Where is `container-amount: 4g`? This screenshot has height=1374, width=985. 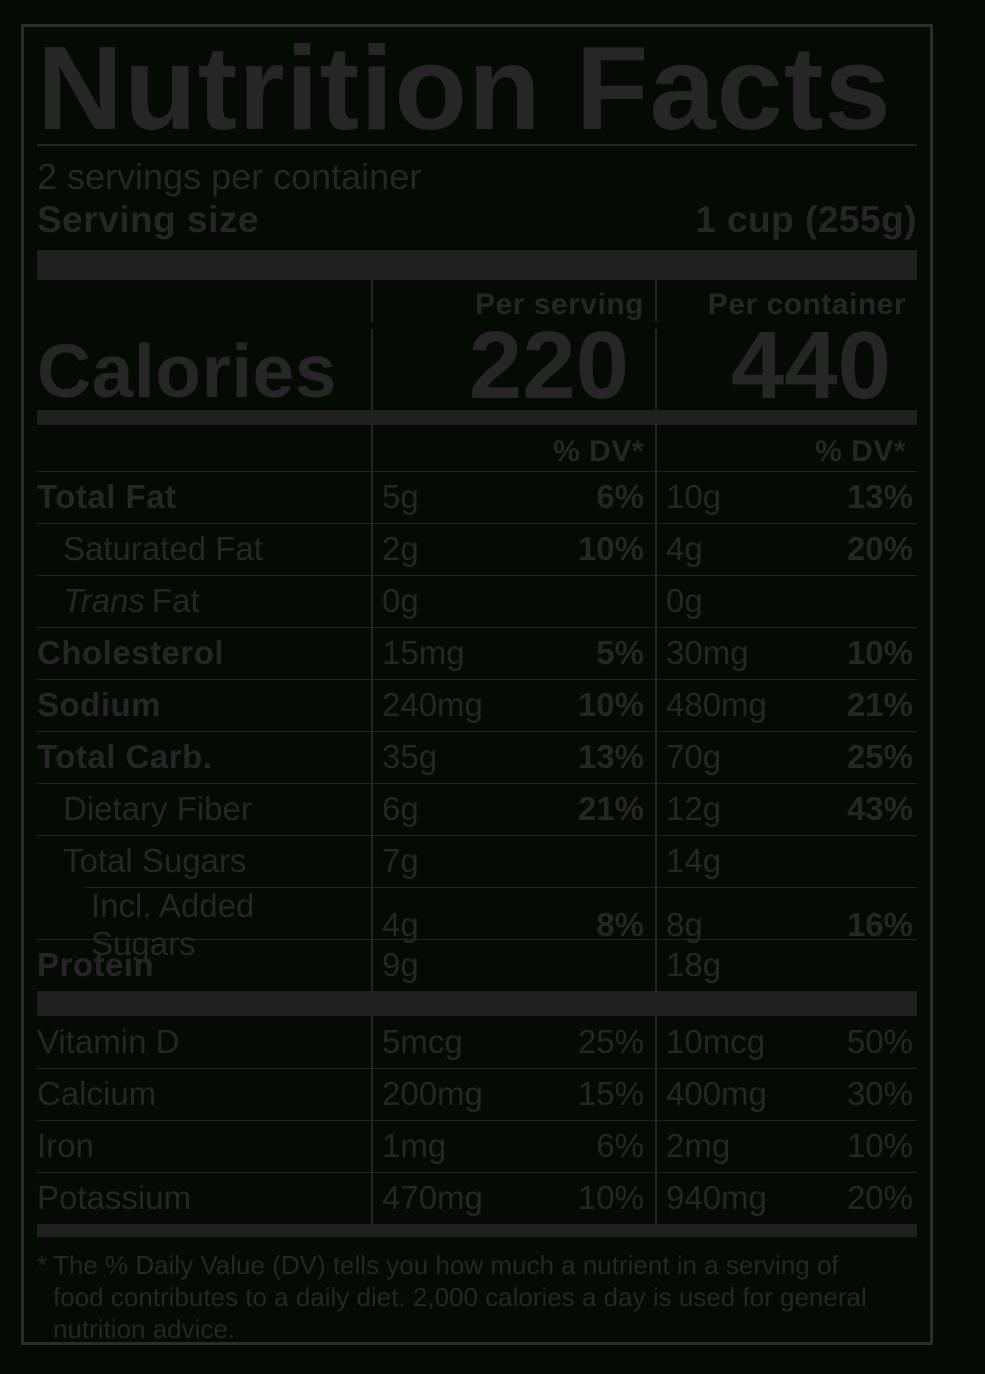
container-amount: 4g is located at coordinates (684, 548).